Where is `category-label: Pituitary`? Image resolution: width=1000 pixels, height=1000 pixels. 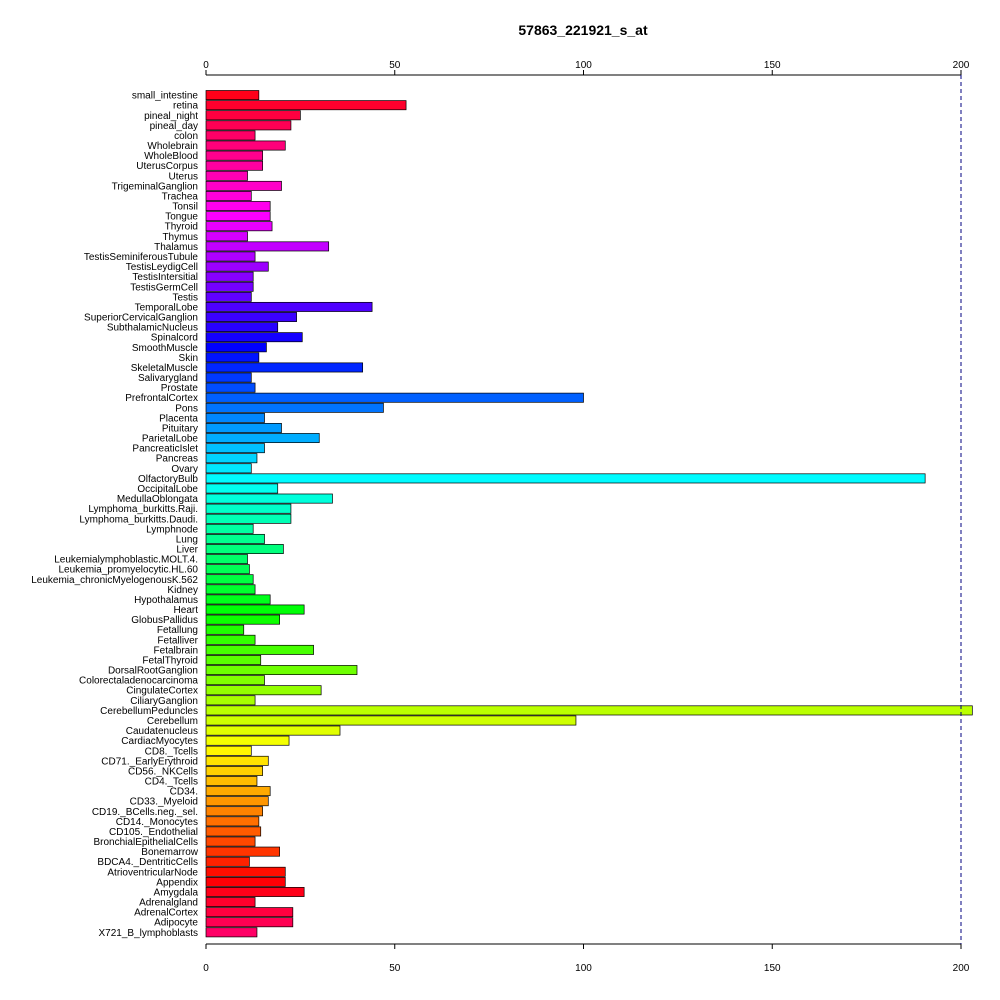
category-label: Pituitary is located at coordinates (180, 428).